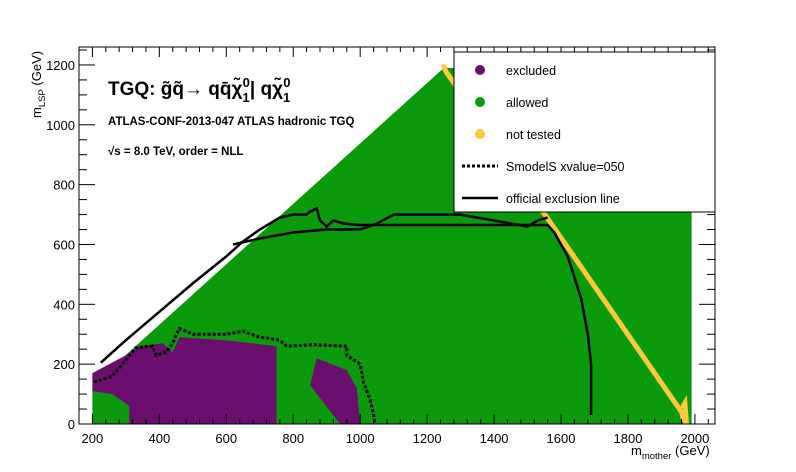 Image resolution: width=796 pixels, height=472 pixels. I want to click on x-tick-label: 800, so click(293, 438).